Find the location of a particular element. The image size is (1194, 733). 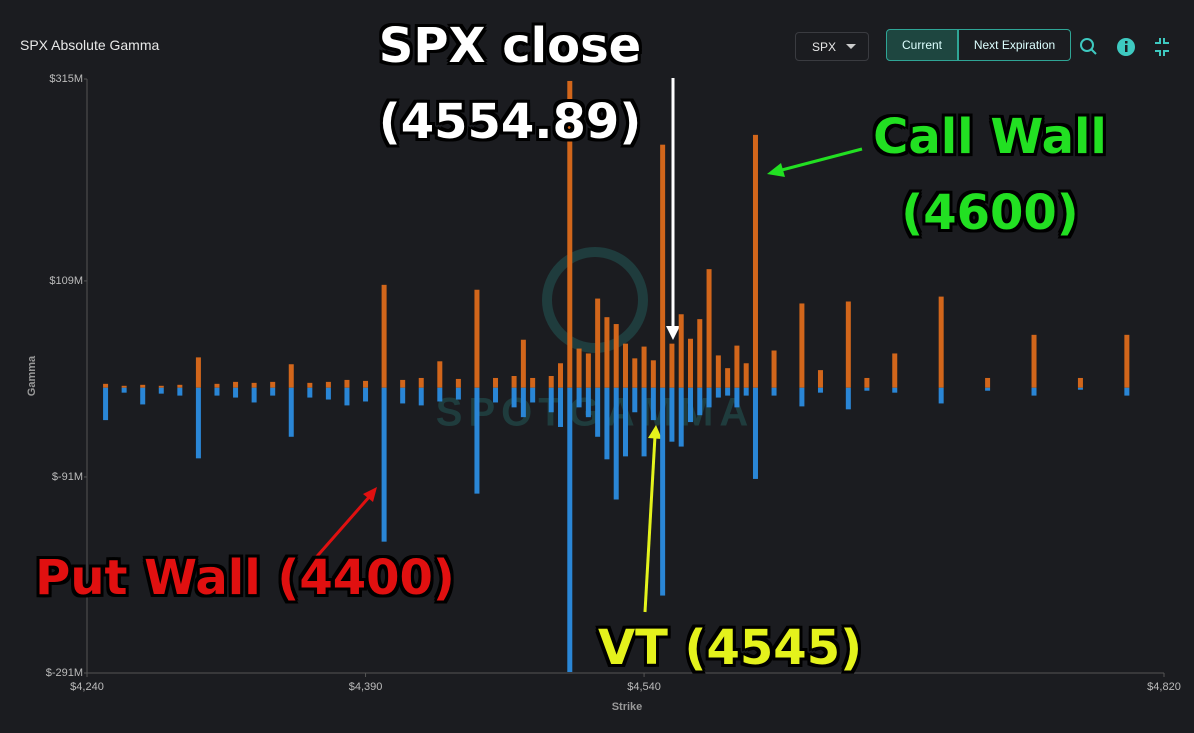

watermark: SPOTGAMMA is located at coordinates (595, 413).